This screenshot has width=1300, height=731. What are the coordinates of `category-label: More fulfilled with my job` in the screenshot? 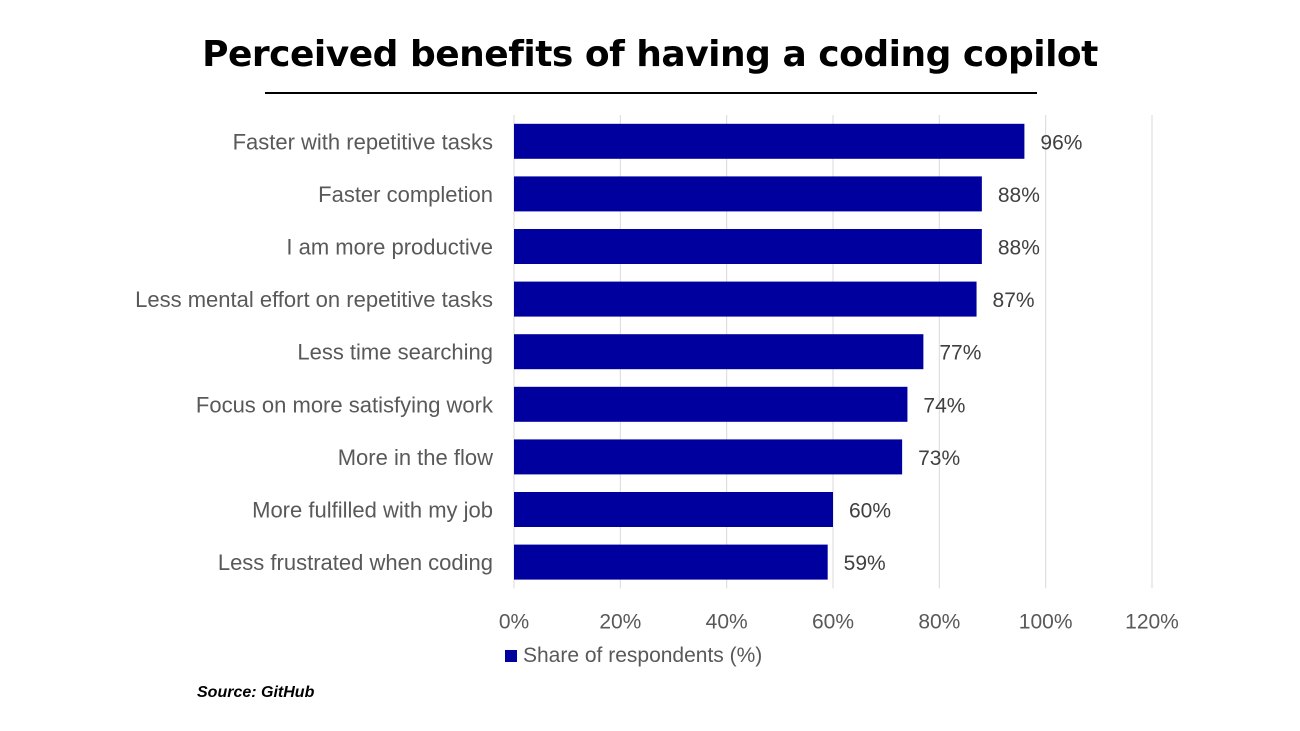 It's located at (372, 510).